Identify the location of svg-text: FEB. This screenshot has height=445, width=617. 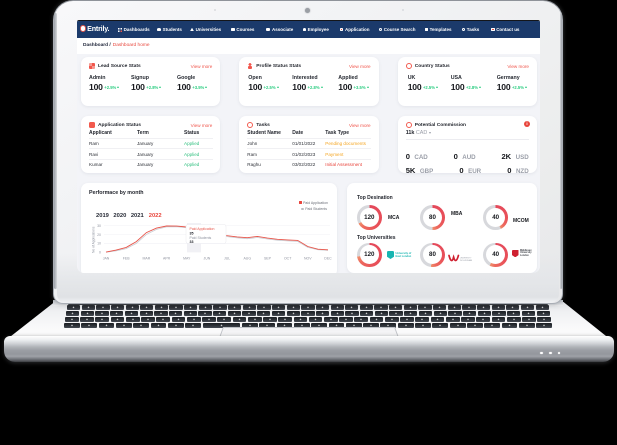
(126, 259).